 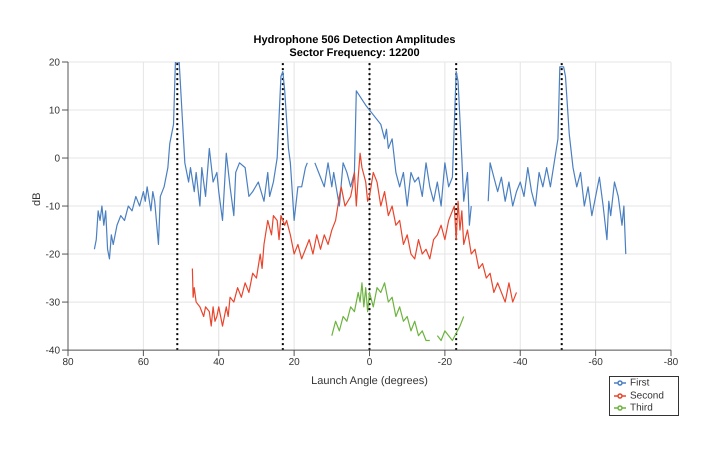 I want to click on x-tick-label: -60, so click(x=596, y=362).